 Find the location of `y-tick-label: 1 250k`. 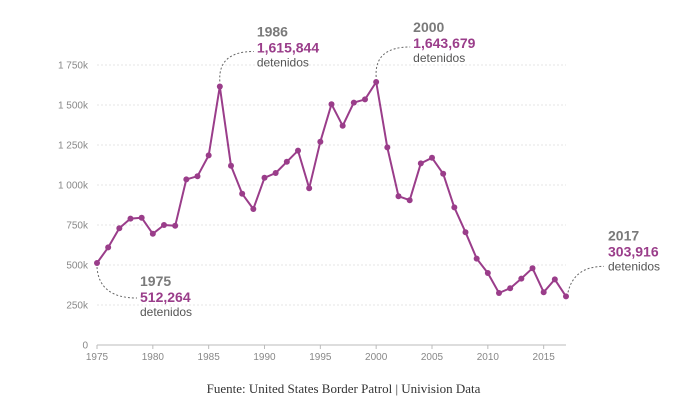

y-tick-label: 1 250k is located at coordinates (73, 146).